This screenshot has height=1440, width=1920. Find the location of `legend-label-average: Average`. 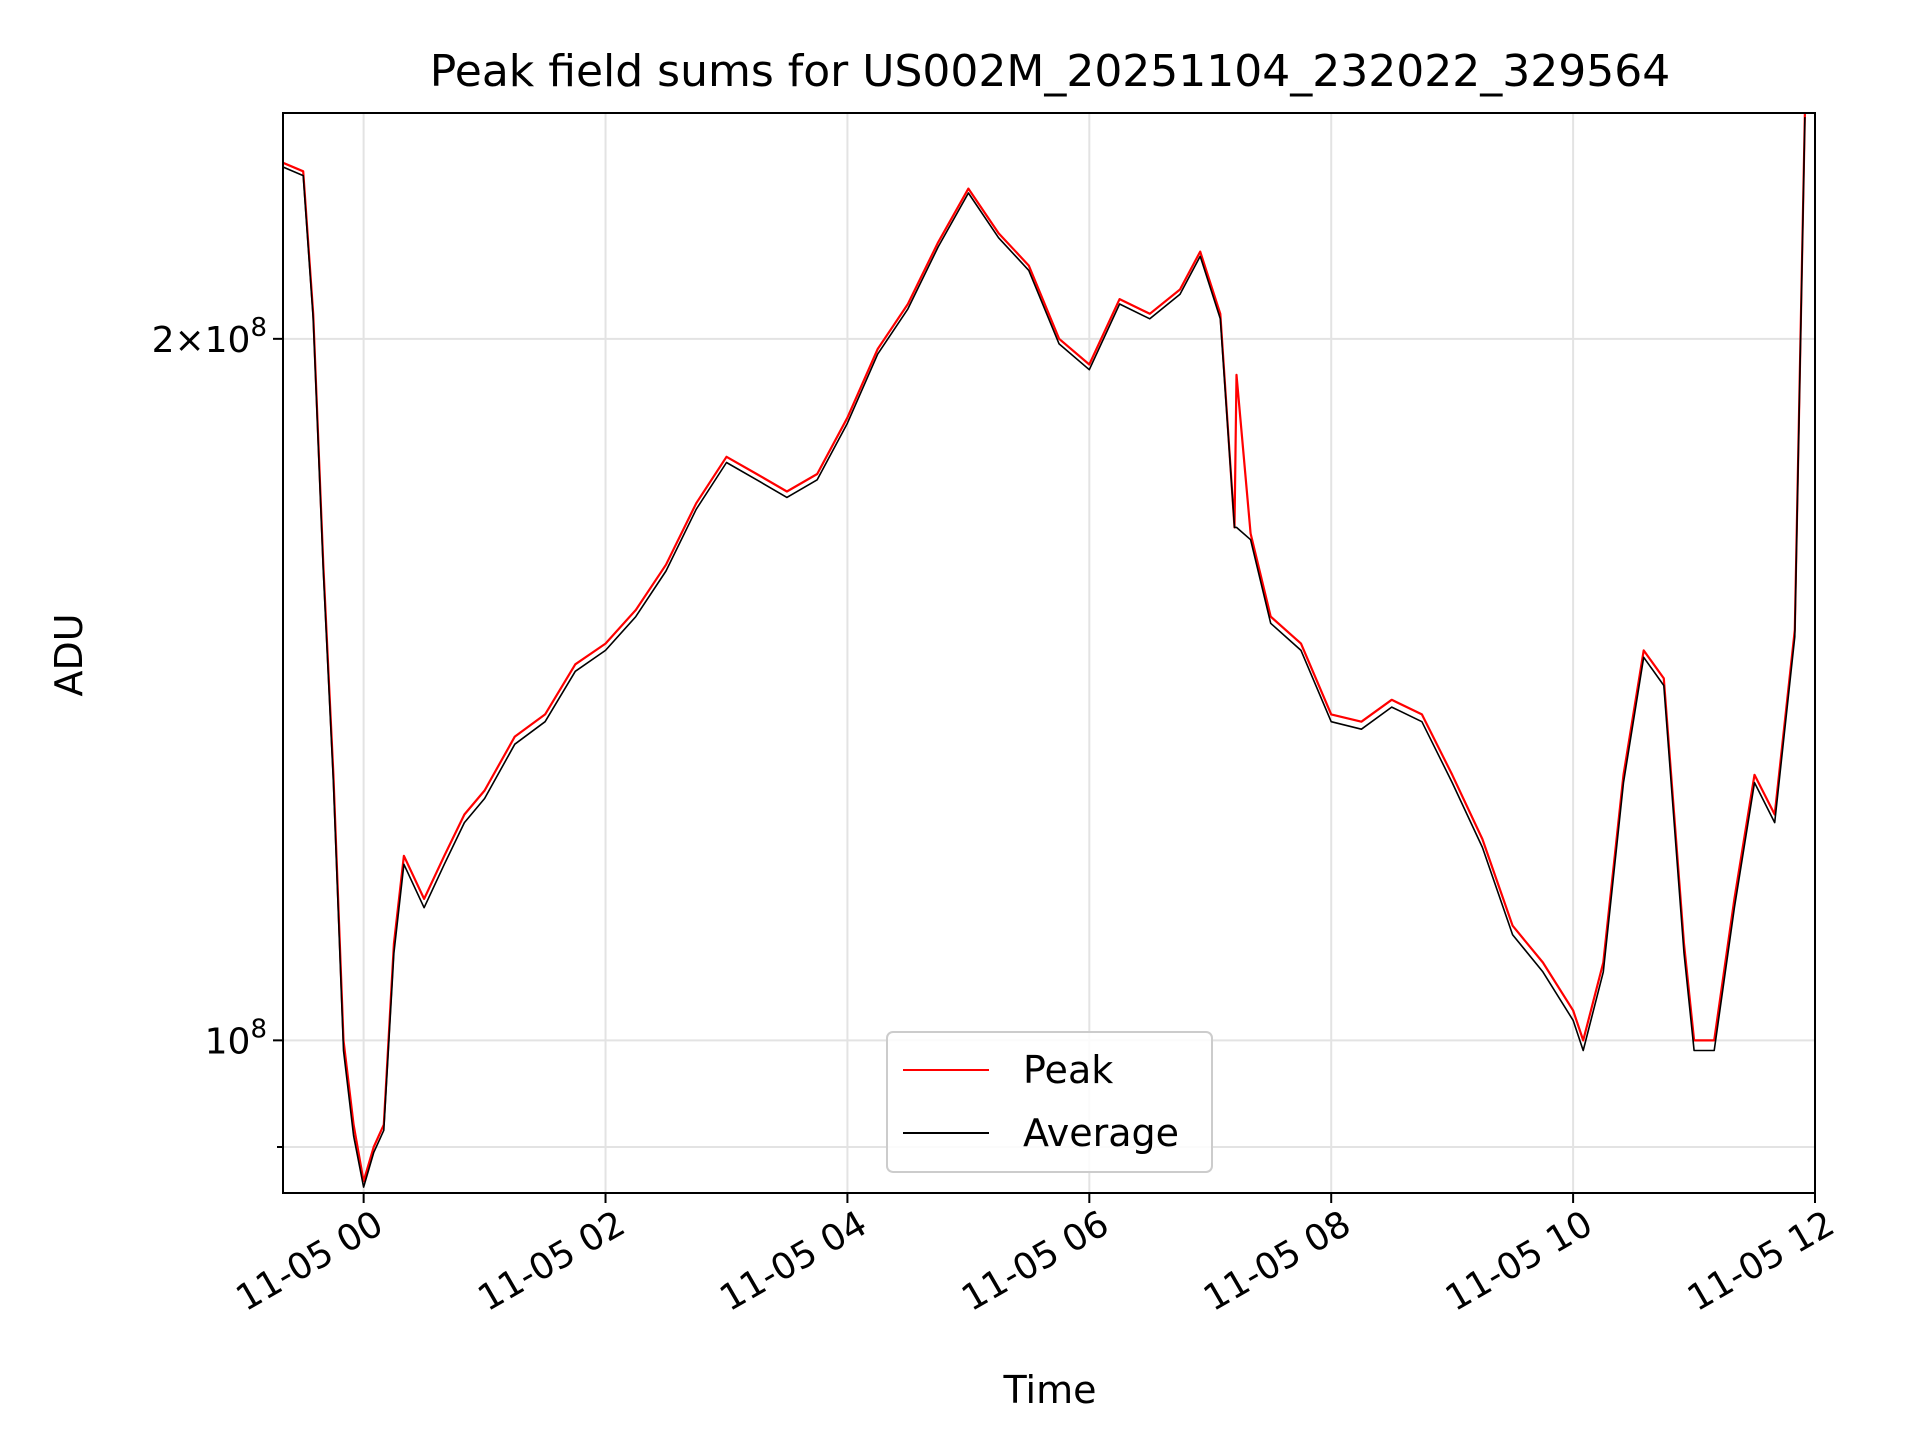

legend-label-average: Average is located at coordinates (1101, 1133).